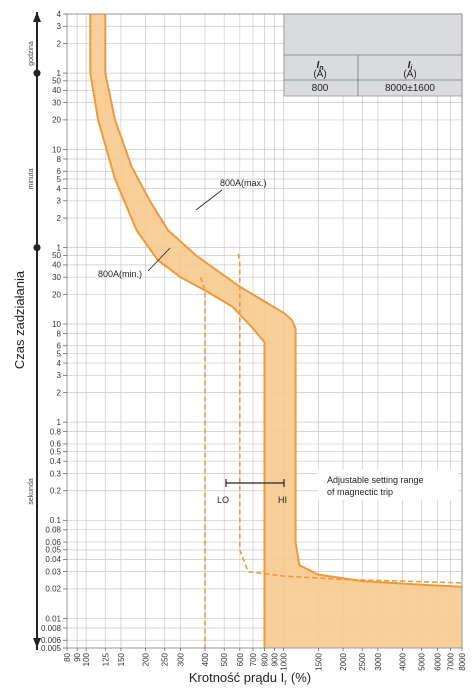 The height and width of the screenshot is (693, 473). What do you see at coordinates (378, 661) in the screenshot?
I see `x-tick-label: 3000` at bounding box center [378, 661].